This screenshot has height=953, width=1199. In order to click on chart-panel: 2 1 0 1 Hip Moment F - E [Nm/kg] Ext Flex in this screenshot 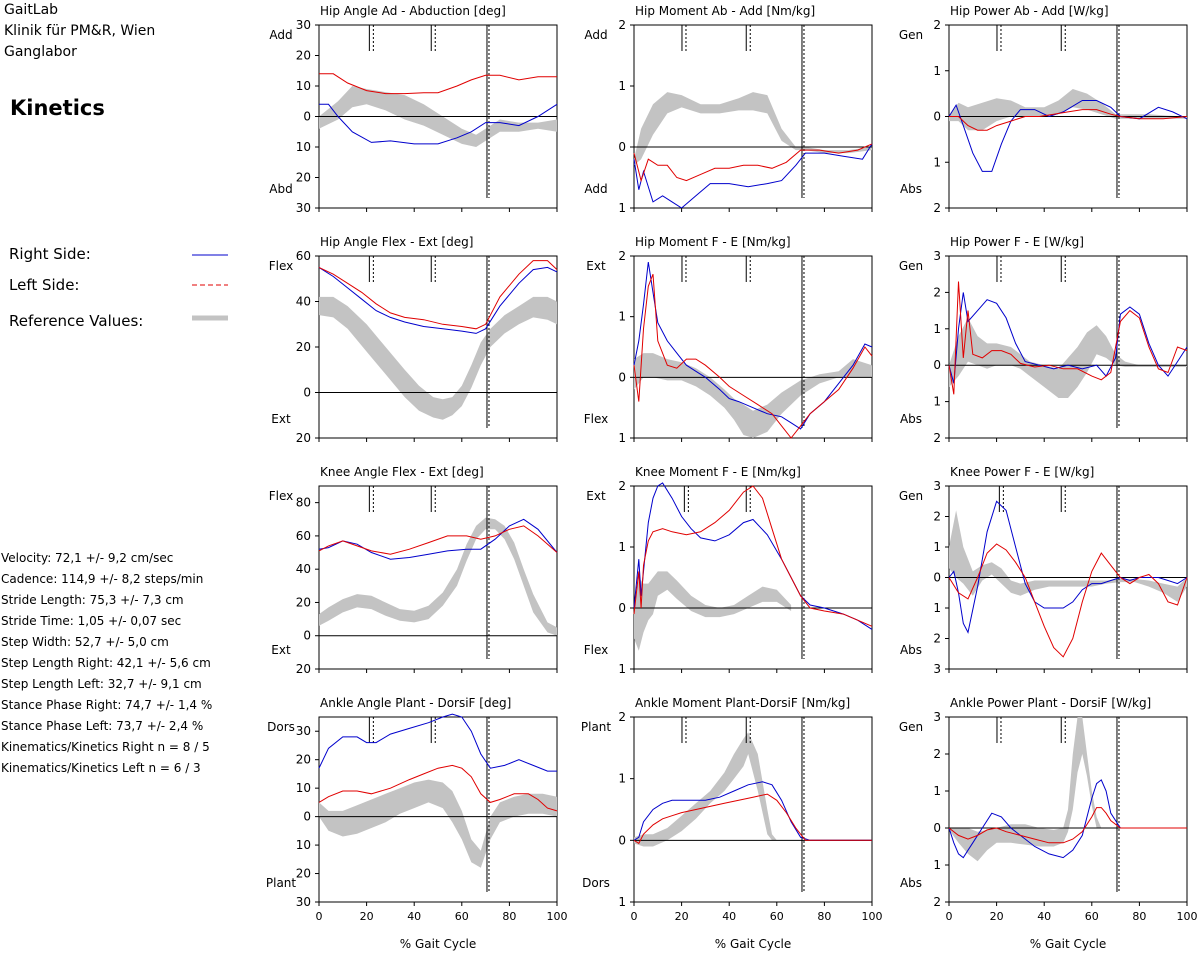, I will do `click(728, 340)`.